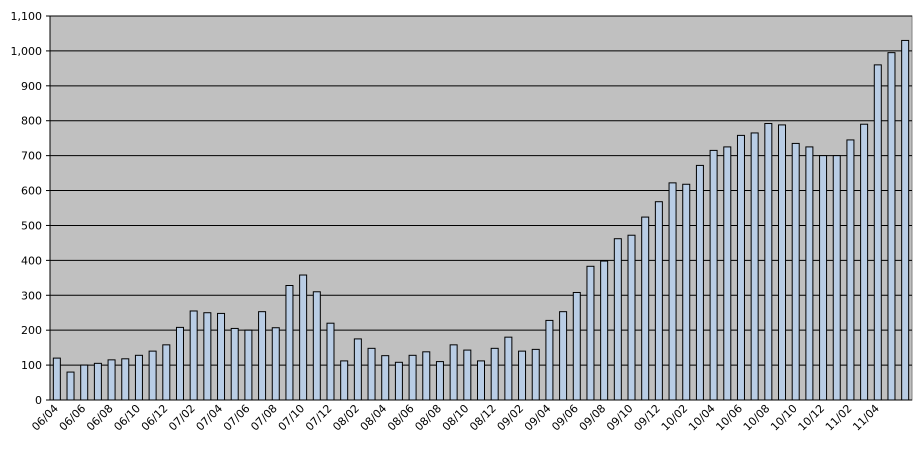  I want to click on x-tick-label: 10/04, so click(702, 418).